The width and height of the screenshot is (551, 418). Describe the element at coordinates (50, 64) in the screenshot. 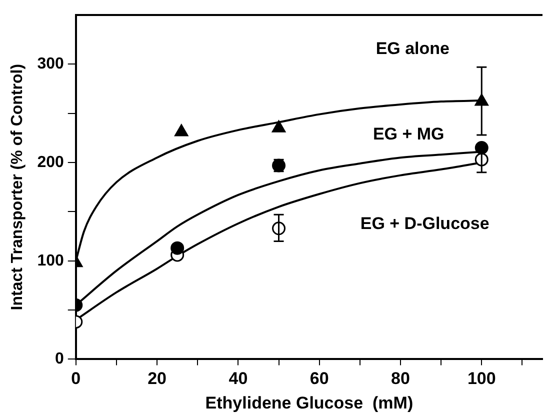

I see `y-tick-label: 300` at that location.